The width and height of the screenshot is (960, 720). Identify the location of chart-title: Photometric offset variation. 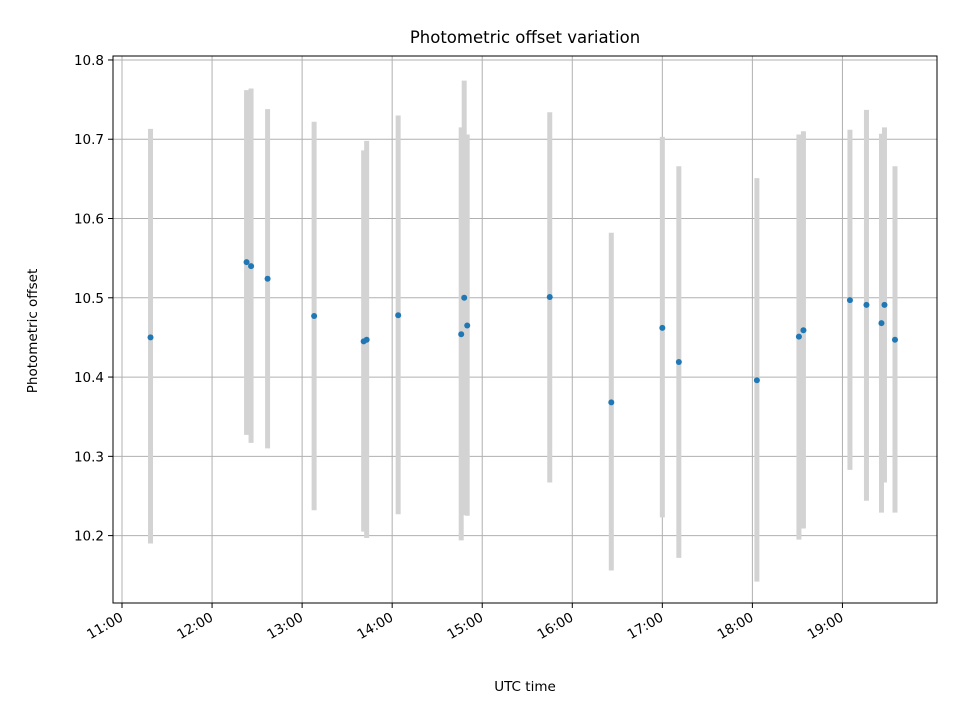
(525, 37).